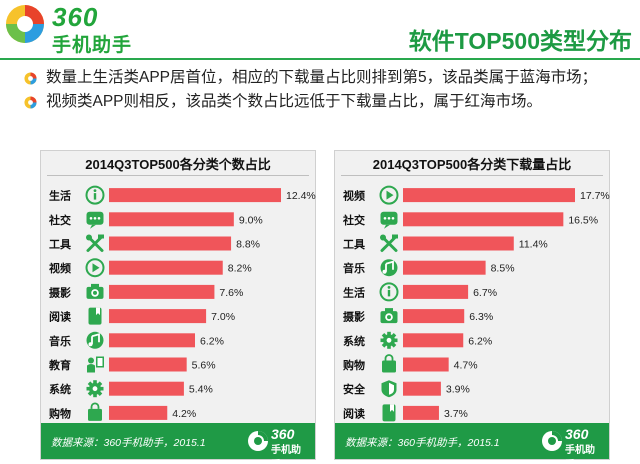  I want to click on value-label: 8.2%, so click(240, 269).